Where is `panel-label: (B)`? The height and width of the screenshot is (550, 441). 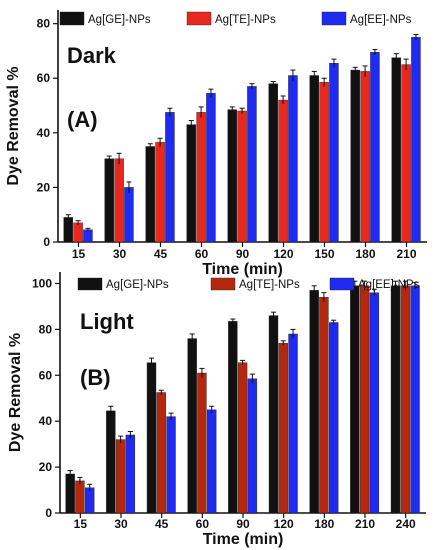 panel-label: (B) is located at coordinates (95, 377).